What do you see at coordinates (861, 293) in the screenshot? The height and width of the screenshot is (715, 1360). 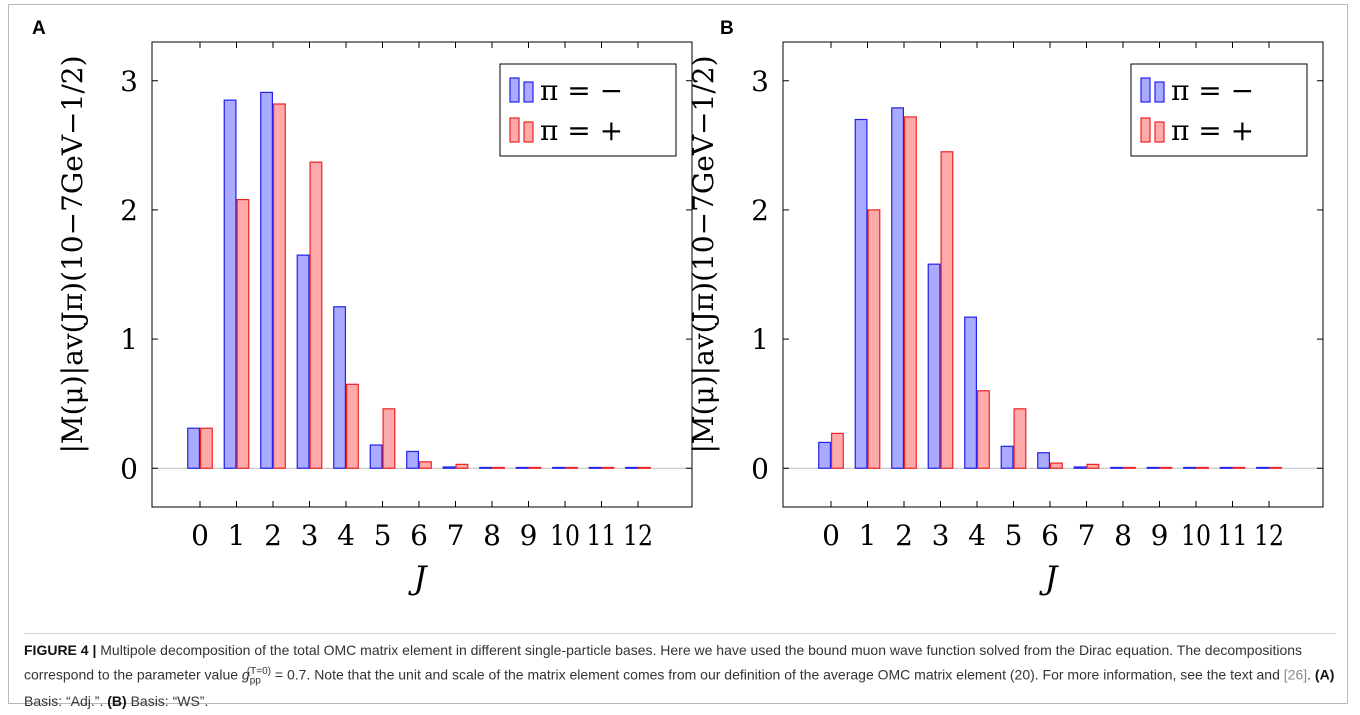 I see `bar-minus-j1` at bounding box center [861, 293].